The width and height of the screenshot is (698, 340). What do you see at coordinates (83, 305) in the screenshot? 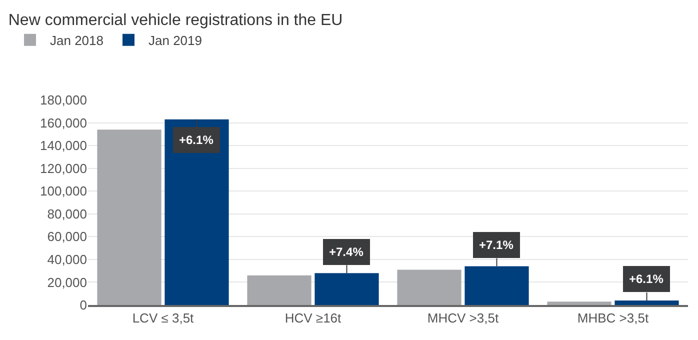
I see `y-tick-label: 0` at bounding box center [83, 305].